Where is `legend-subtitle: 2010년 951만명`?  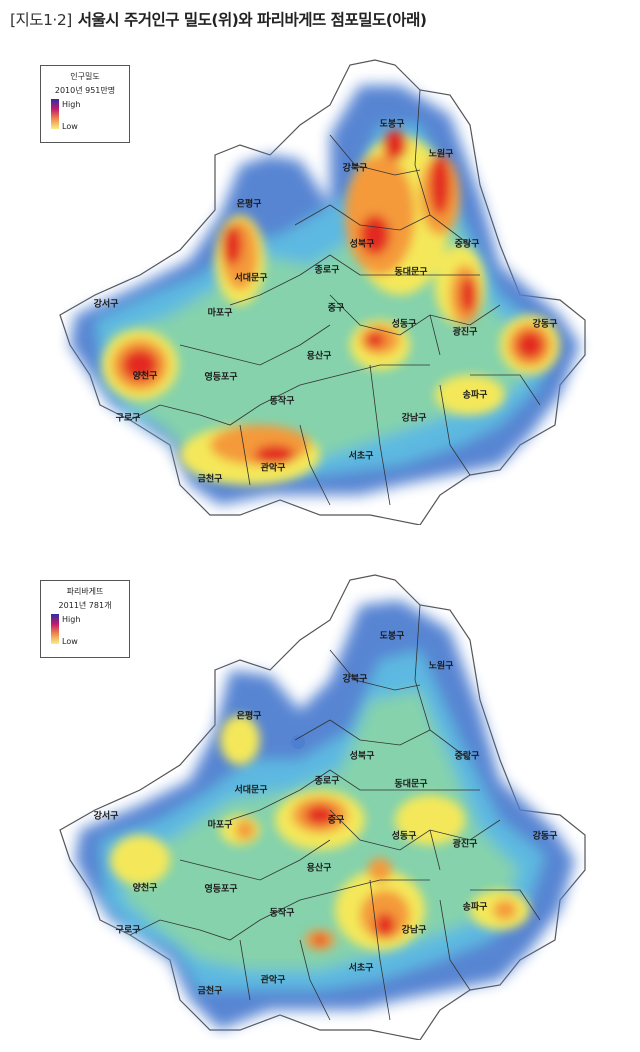
legend-subtitle: 2010년 951만명 is located at coordinates (85, 90).